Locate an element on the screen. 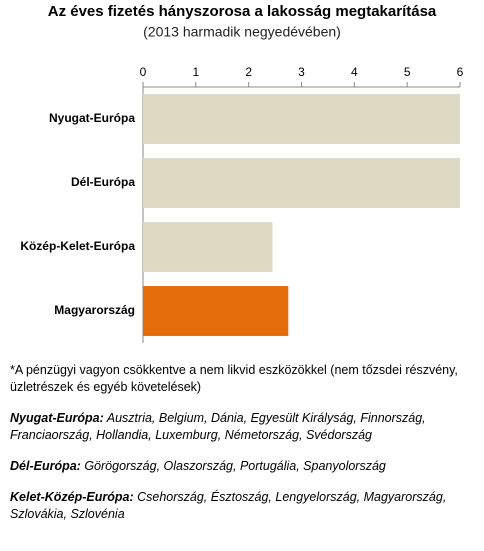  x-tick-label: 3 is located at coordinates (301, 72).